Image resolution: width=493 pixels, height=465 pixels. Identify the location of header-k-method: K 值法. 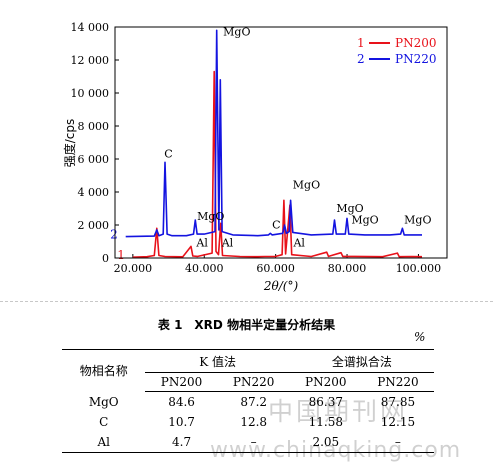
(217, 361).